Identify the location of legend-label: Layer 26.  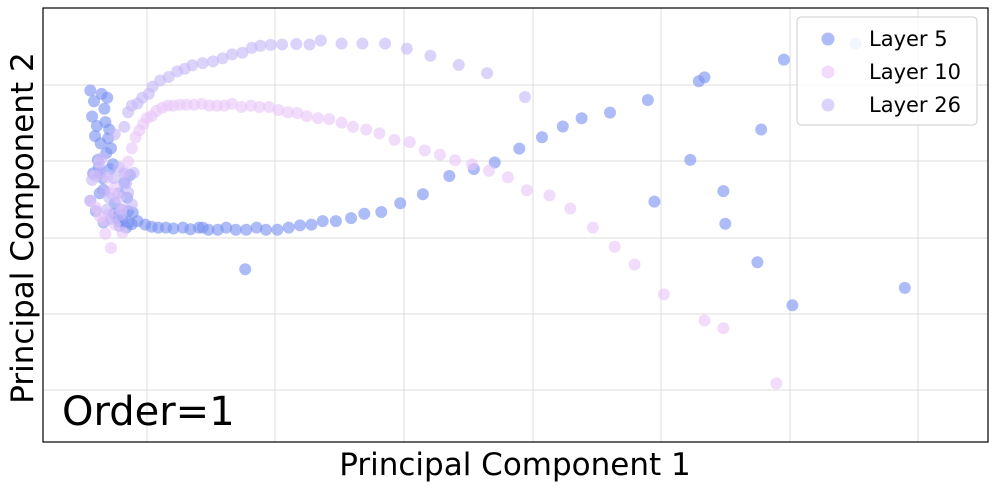
(915, 105).